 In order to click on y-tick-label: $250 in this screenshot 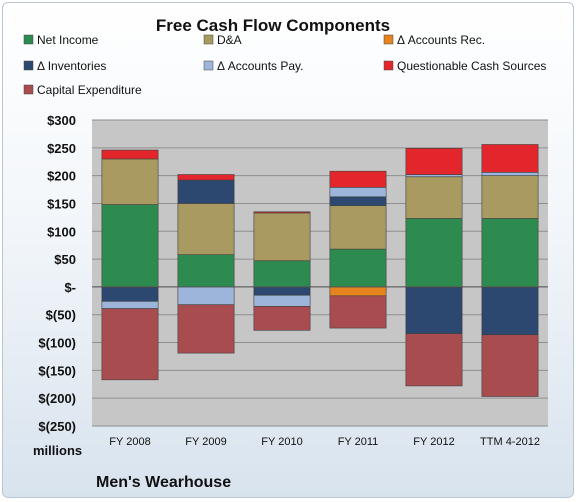, I will do `click(61, 148)`.